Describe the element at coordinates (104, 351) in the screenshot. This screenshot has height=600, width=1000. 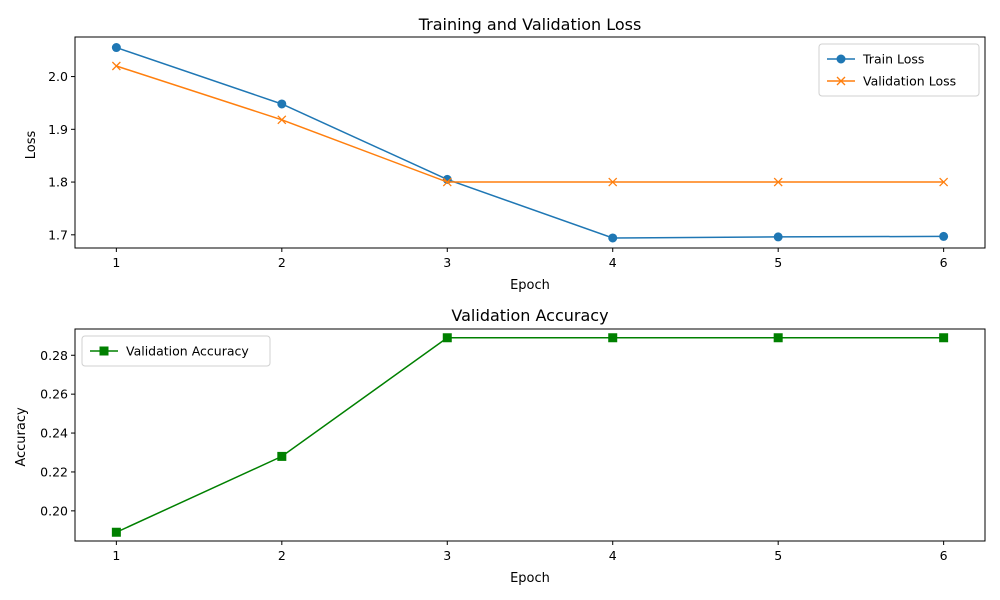
I see `validation-accuracy-legend-marker` at that location.